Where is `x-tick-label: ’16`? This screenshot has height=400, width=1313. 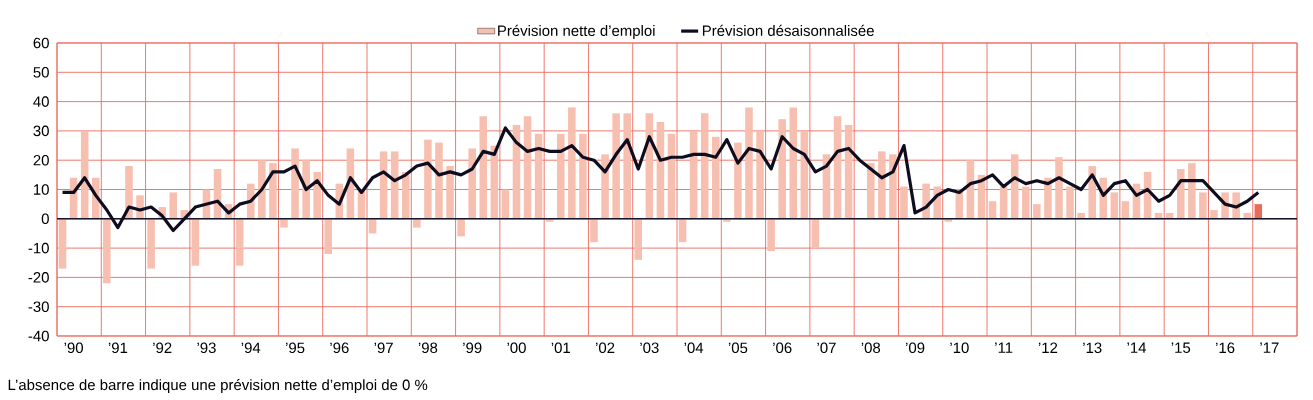 x-tick-label: ’16 is located at coordinates (1225, 348).